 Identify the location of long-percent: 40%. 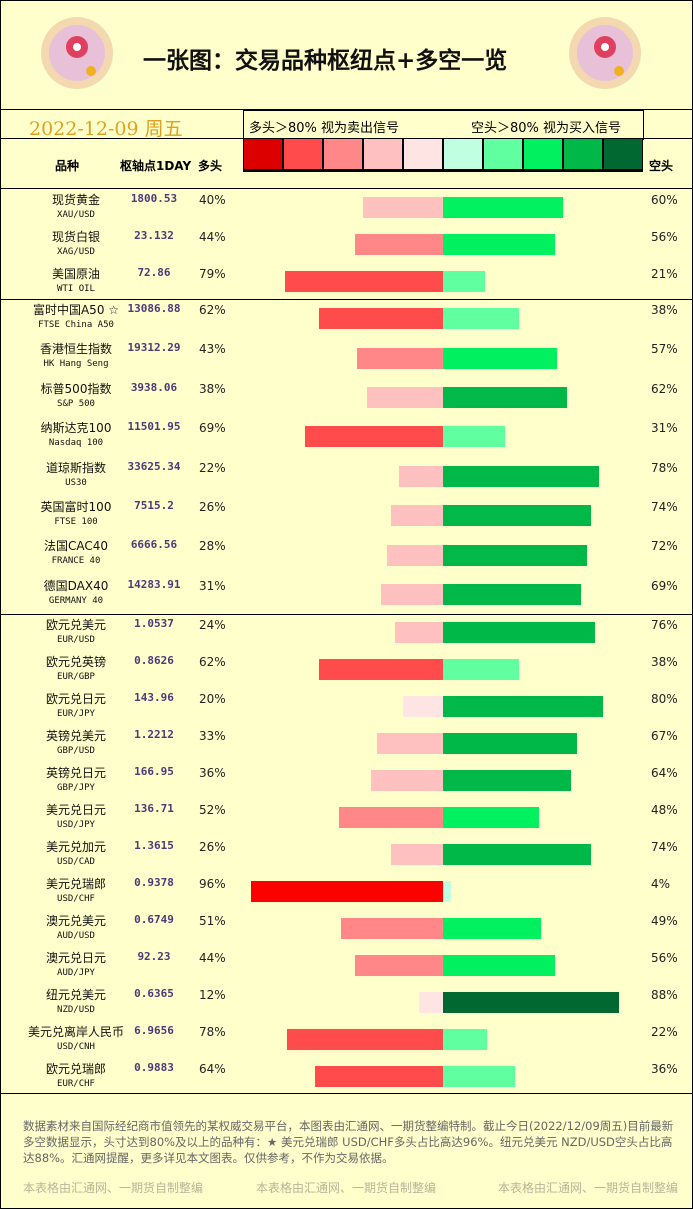
(212, 200).